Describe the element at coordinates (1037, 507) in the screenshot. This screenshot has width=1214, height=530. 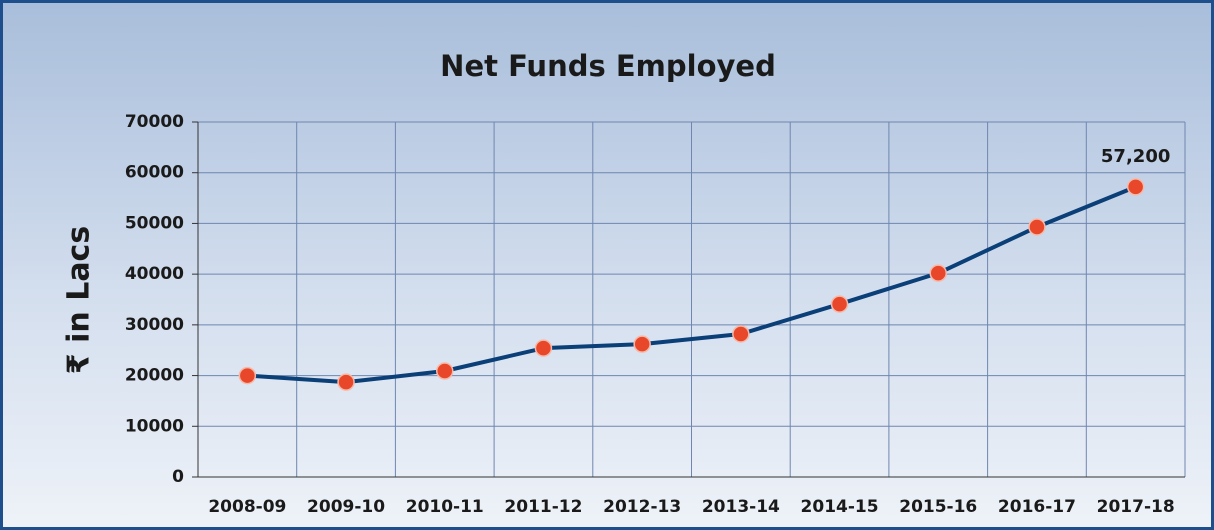
I see `x-tick-label: 2016-17` at that location.